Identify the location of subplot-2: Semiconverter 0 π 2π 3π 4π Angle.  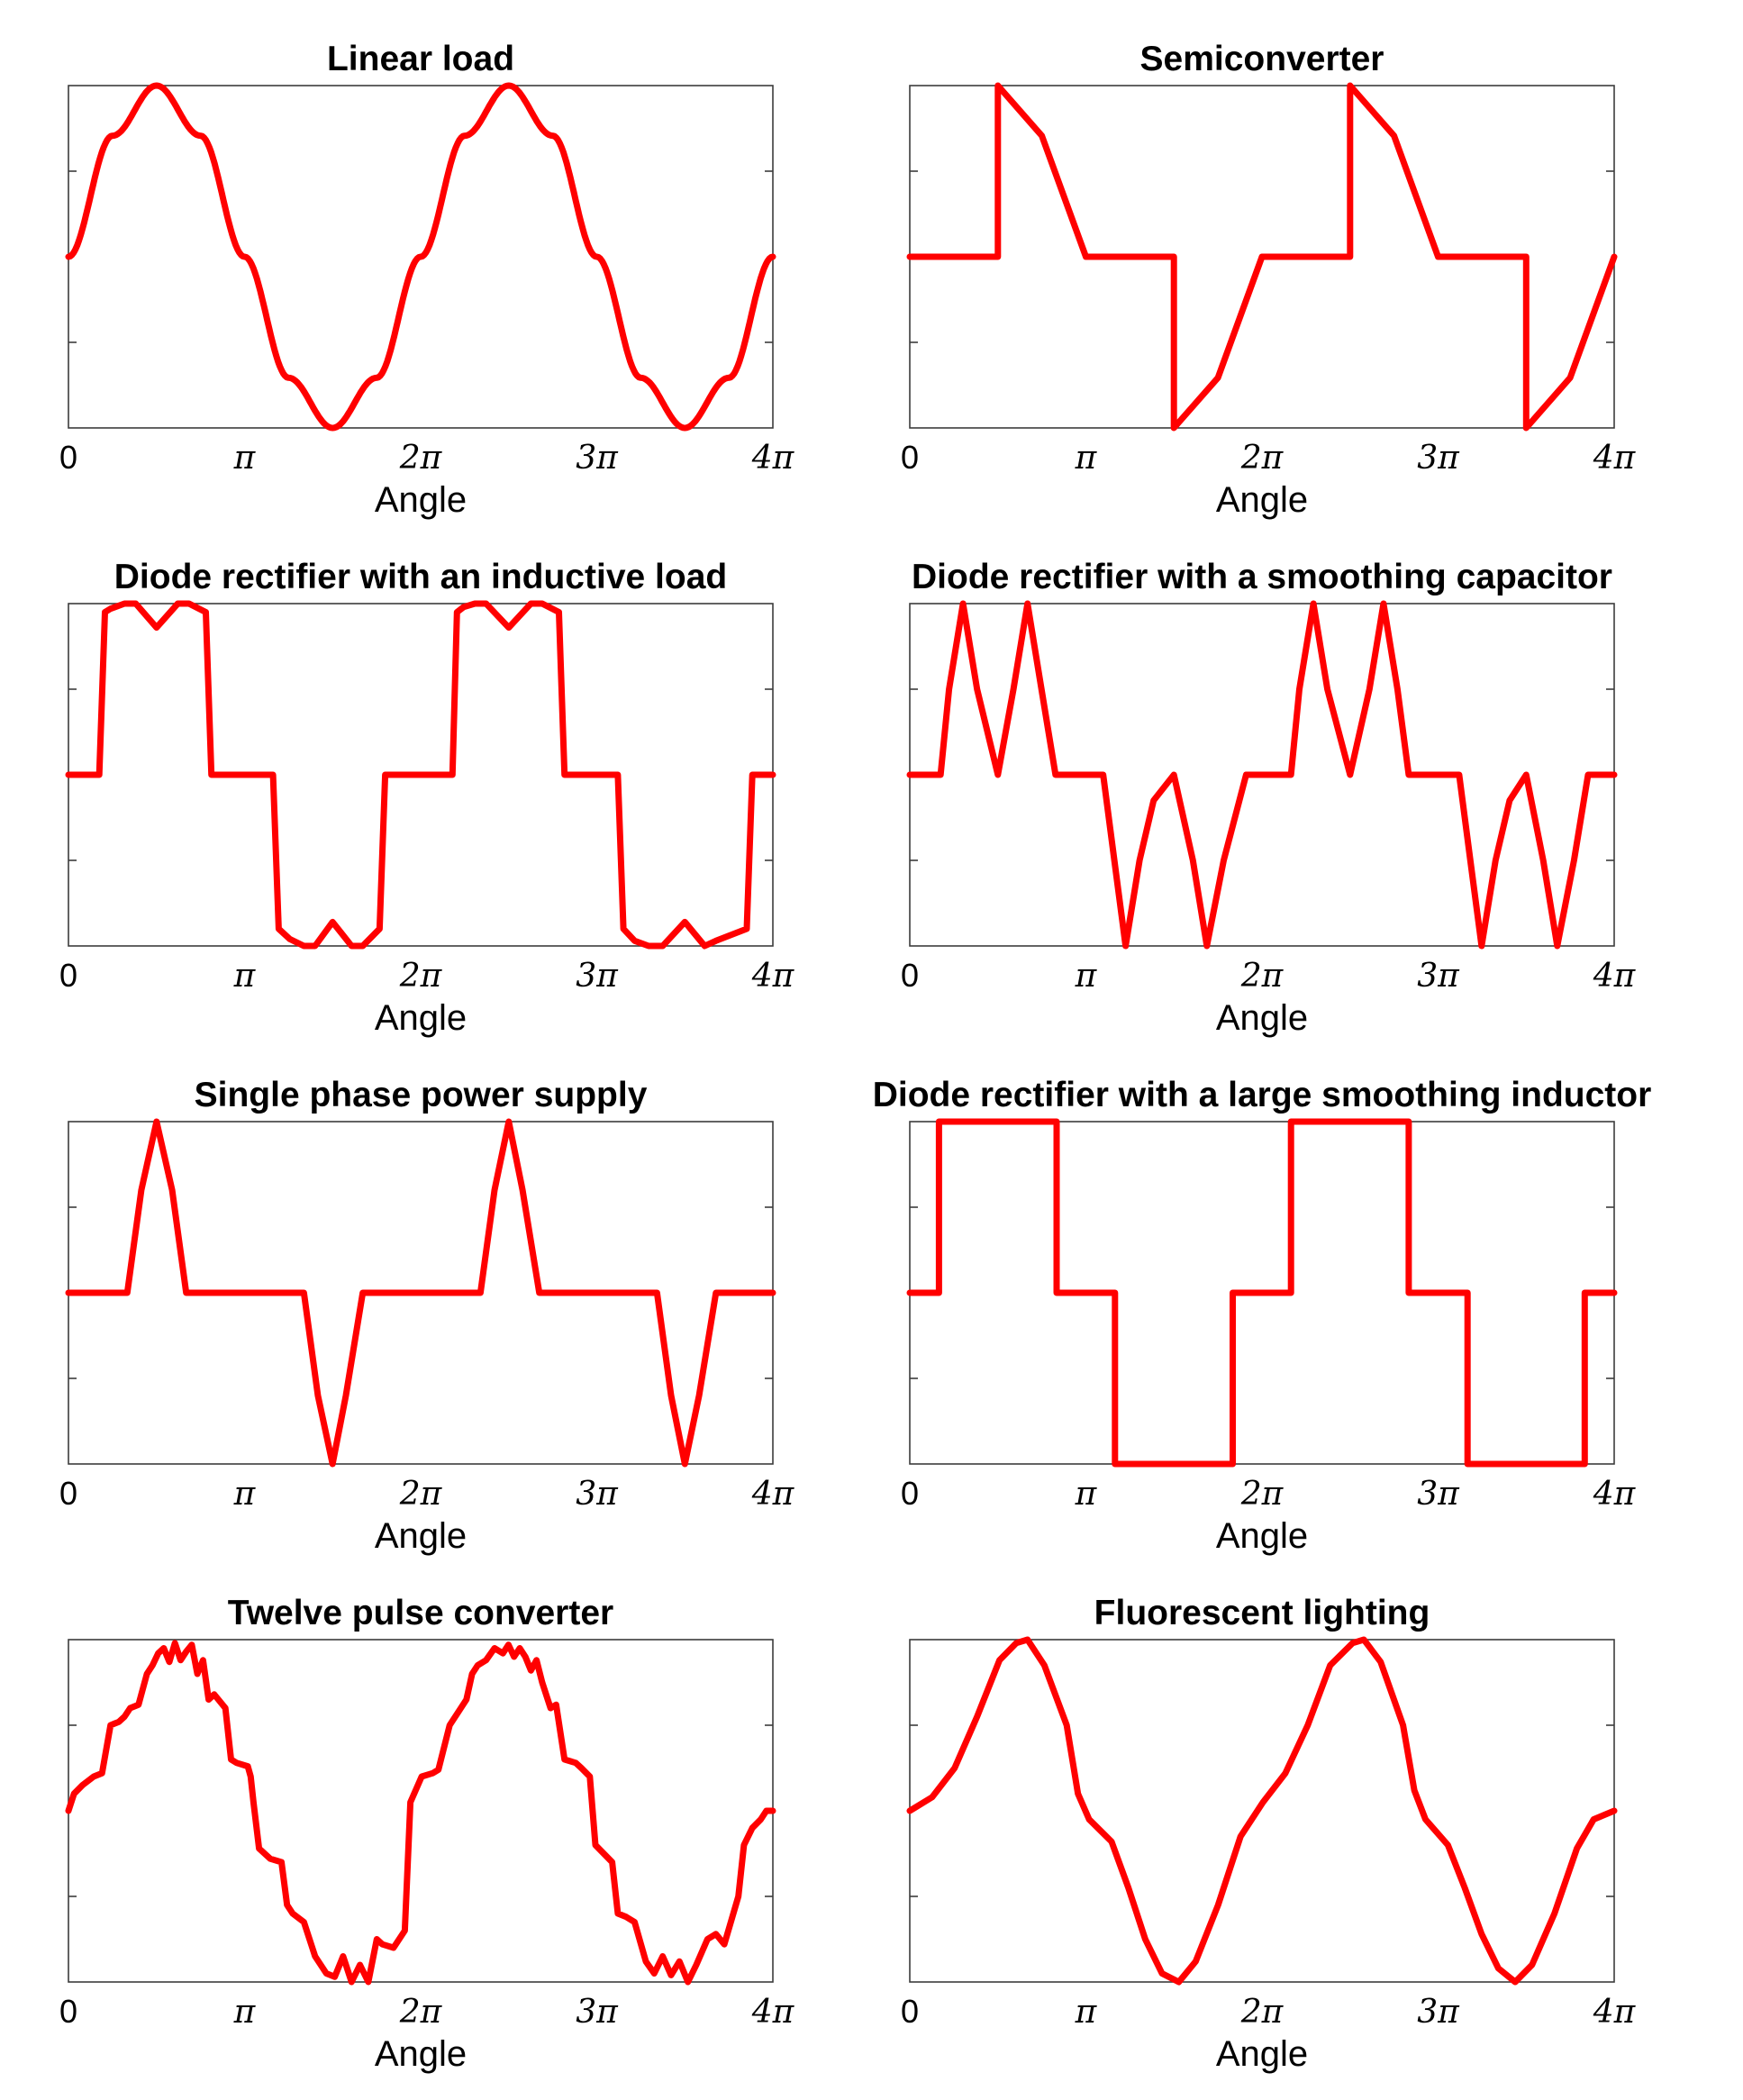
(1269, 280).